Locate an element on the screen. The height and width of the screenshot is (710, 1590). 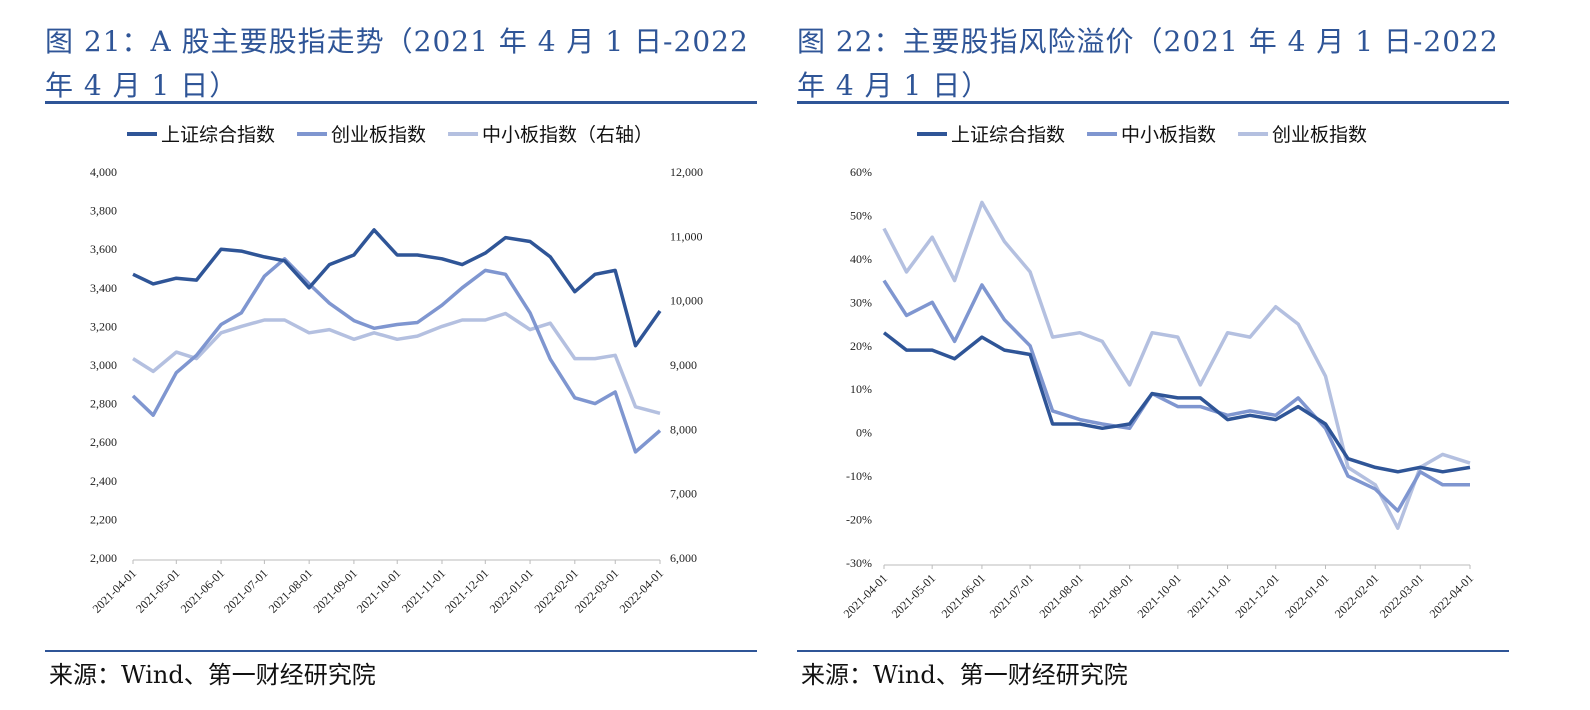
y-tick-label: 0% is located at coordinates (864, 433).